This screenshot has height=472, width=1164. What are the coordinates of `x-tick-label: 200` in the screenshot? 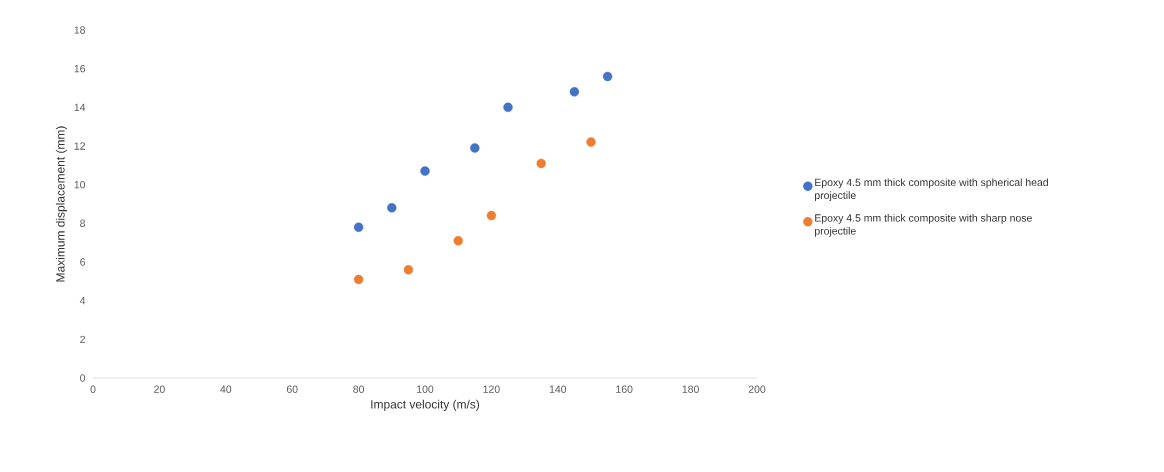 It's located at (757, 389).